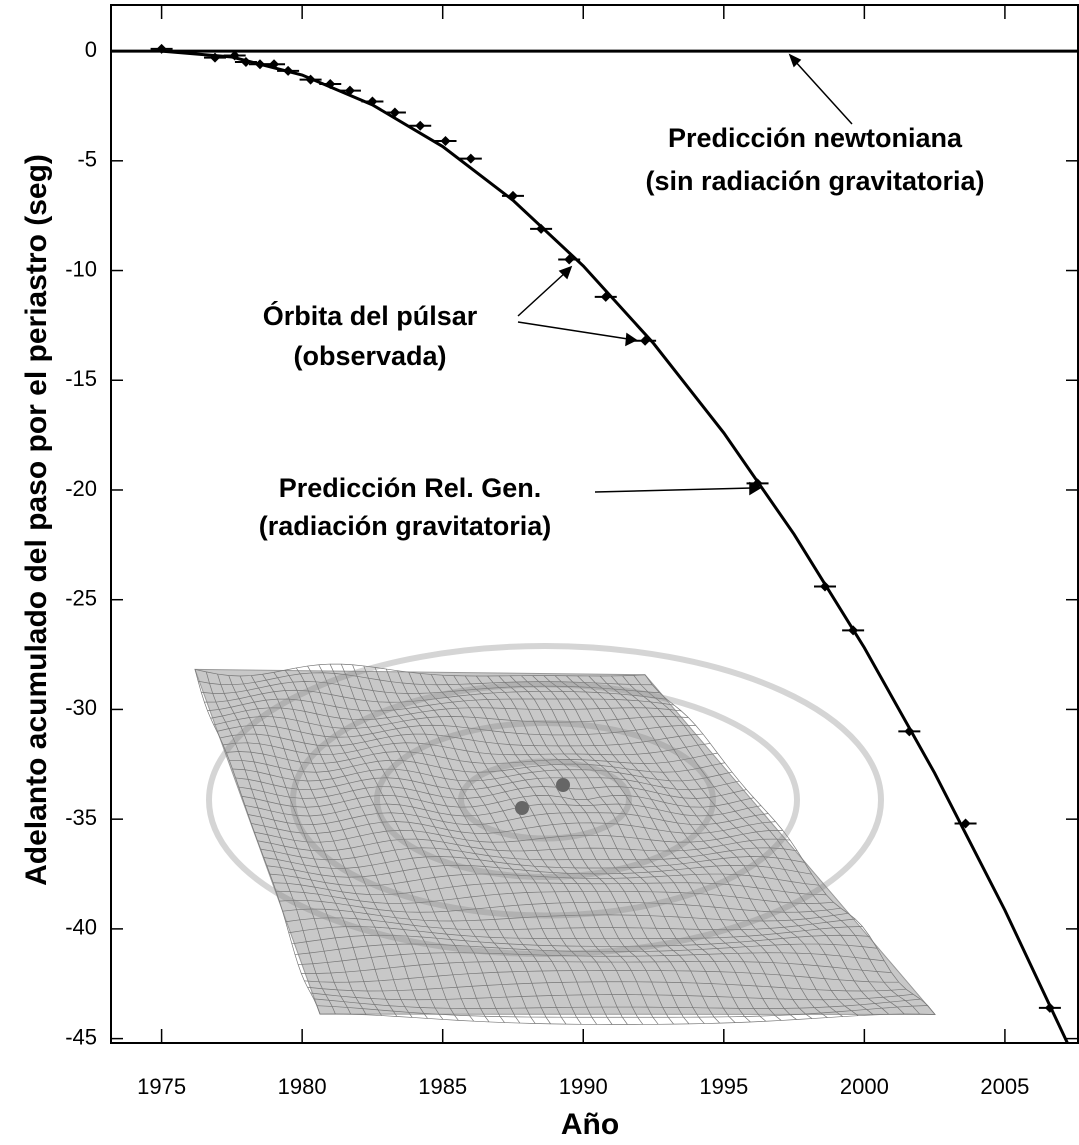 The width and height of the screenshot is (1079, 1145). Describe the element at coordinates (91, 49) in the screenshot. I see `y-tick-label: 0` at that location.